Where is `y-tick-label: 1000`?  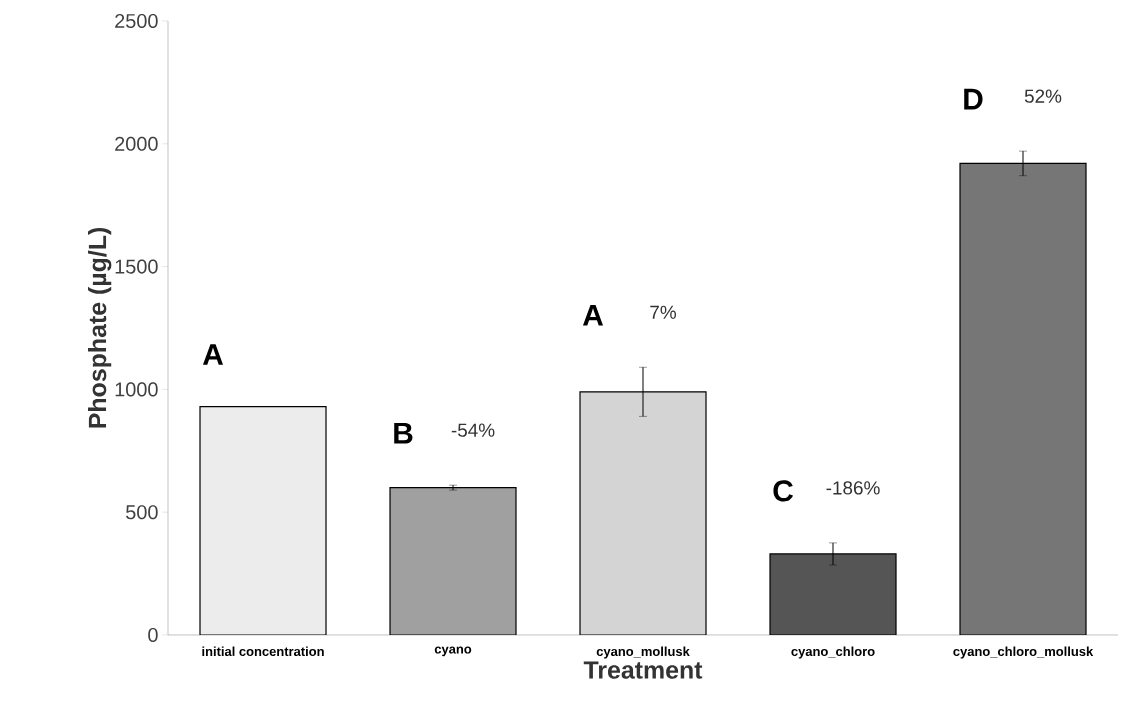
y-tick-label: 1000 is located at coordinates (136, 389).